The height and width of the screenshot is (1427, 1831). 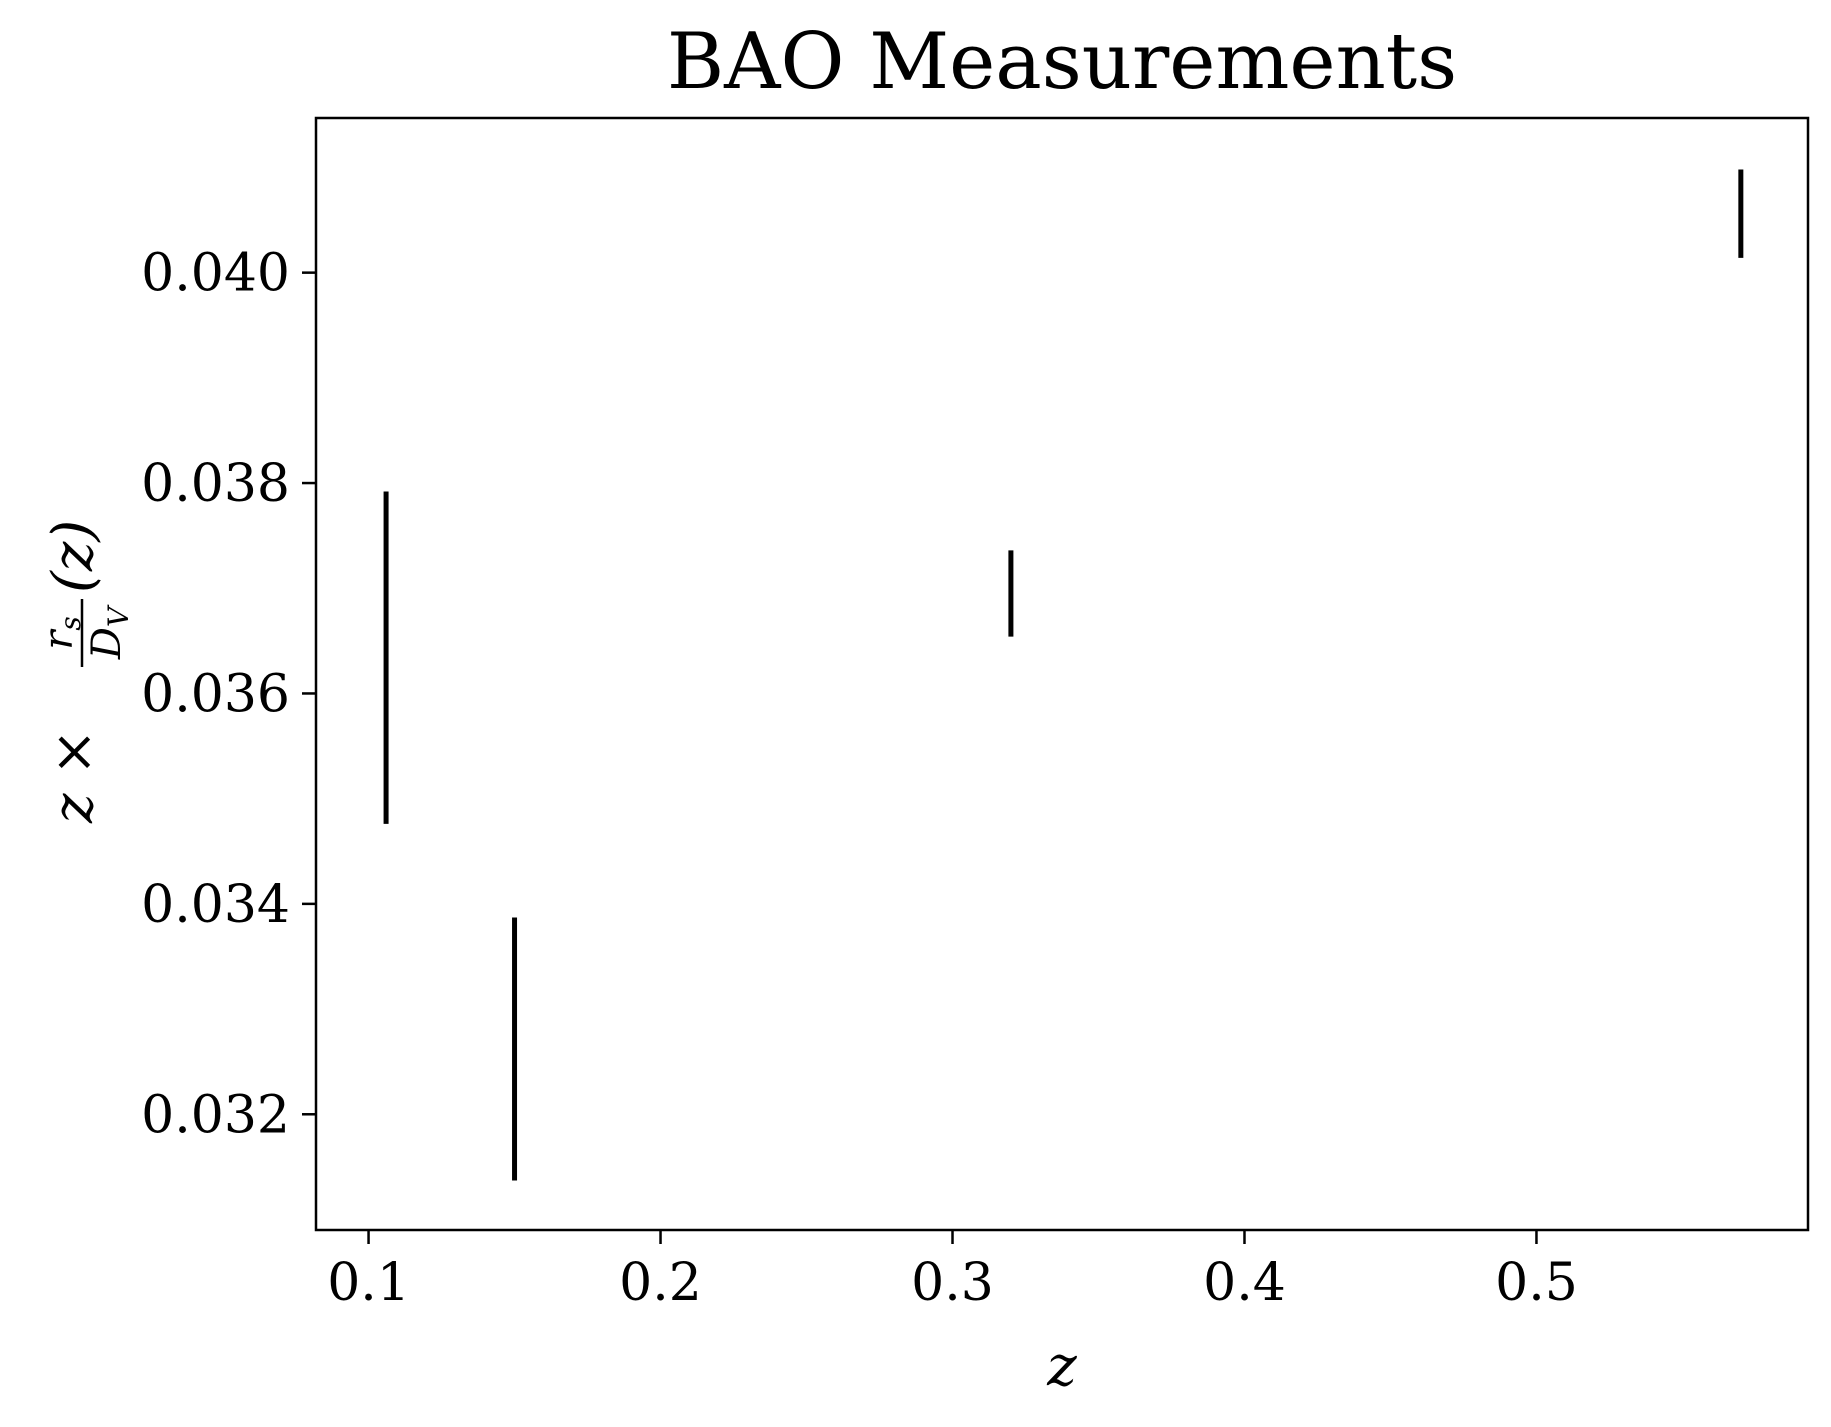 I want to click on x-tick-label: 0.3, so click(x=952, y=1283).